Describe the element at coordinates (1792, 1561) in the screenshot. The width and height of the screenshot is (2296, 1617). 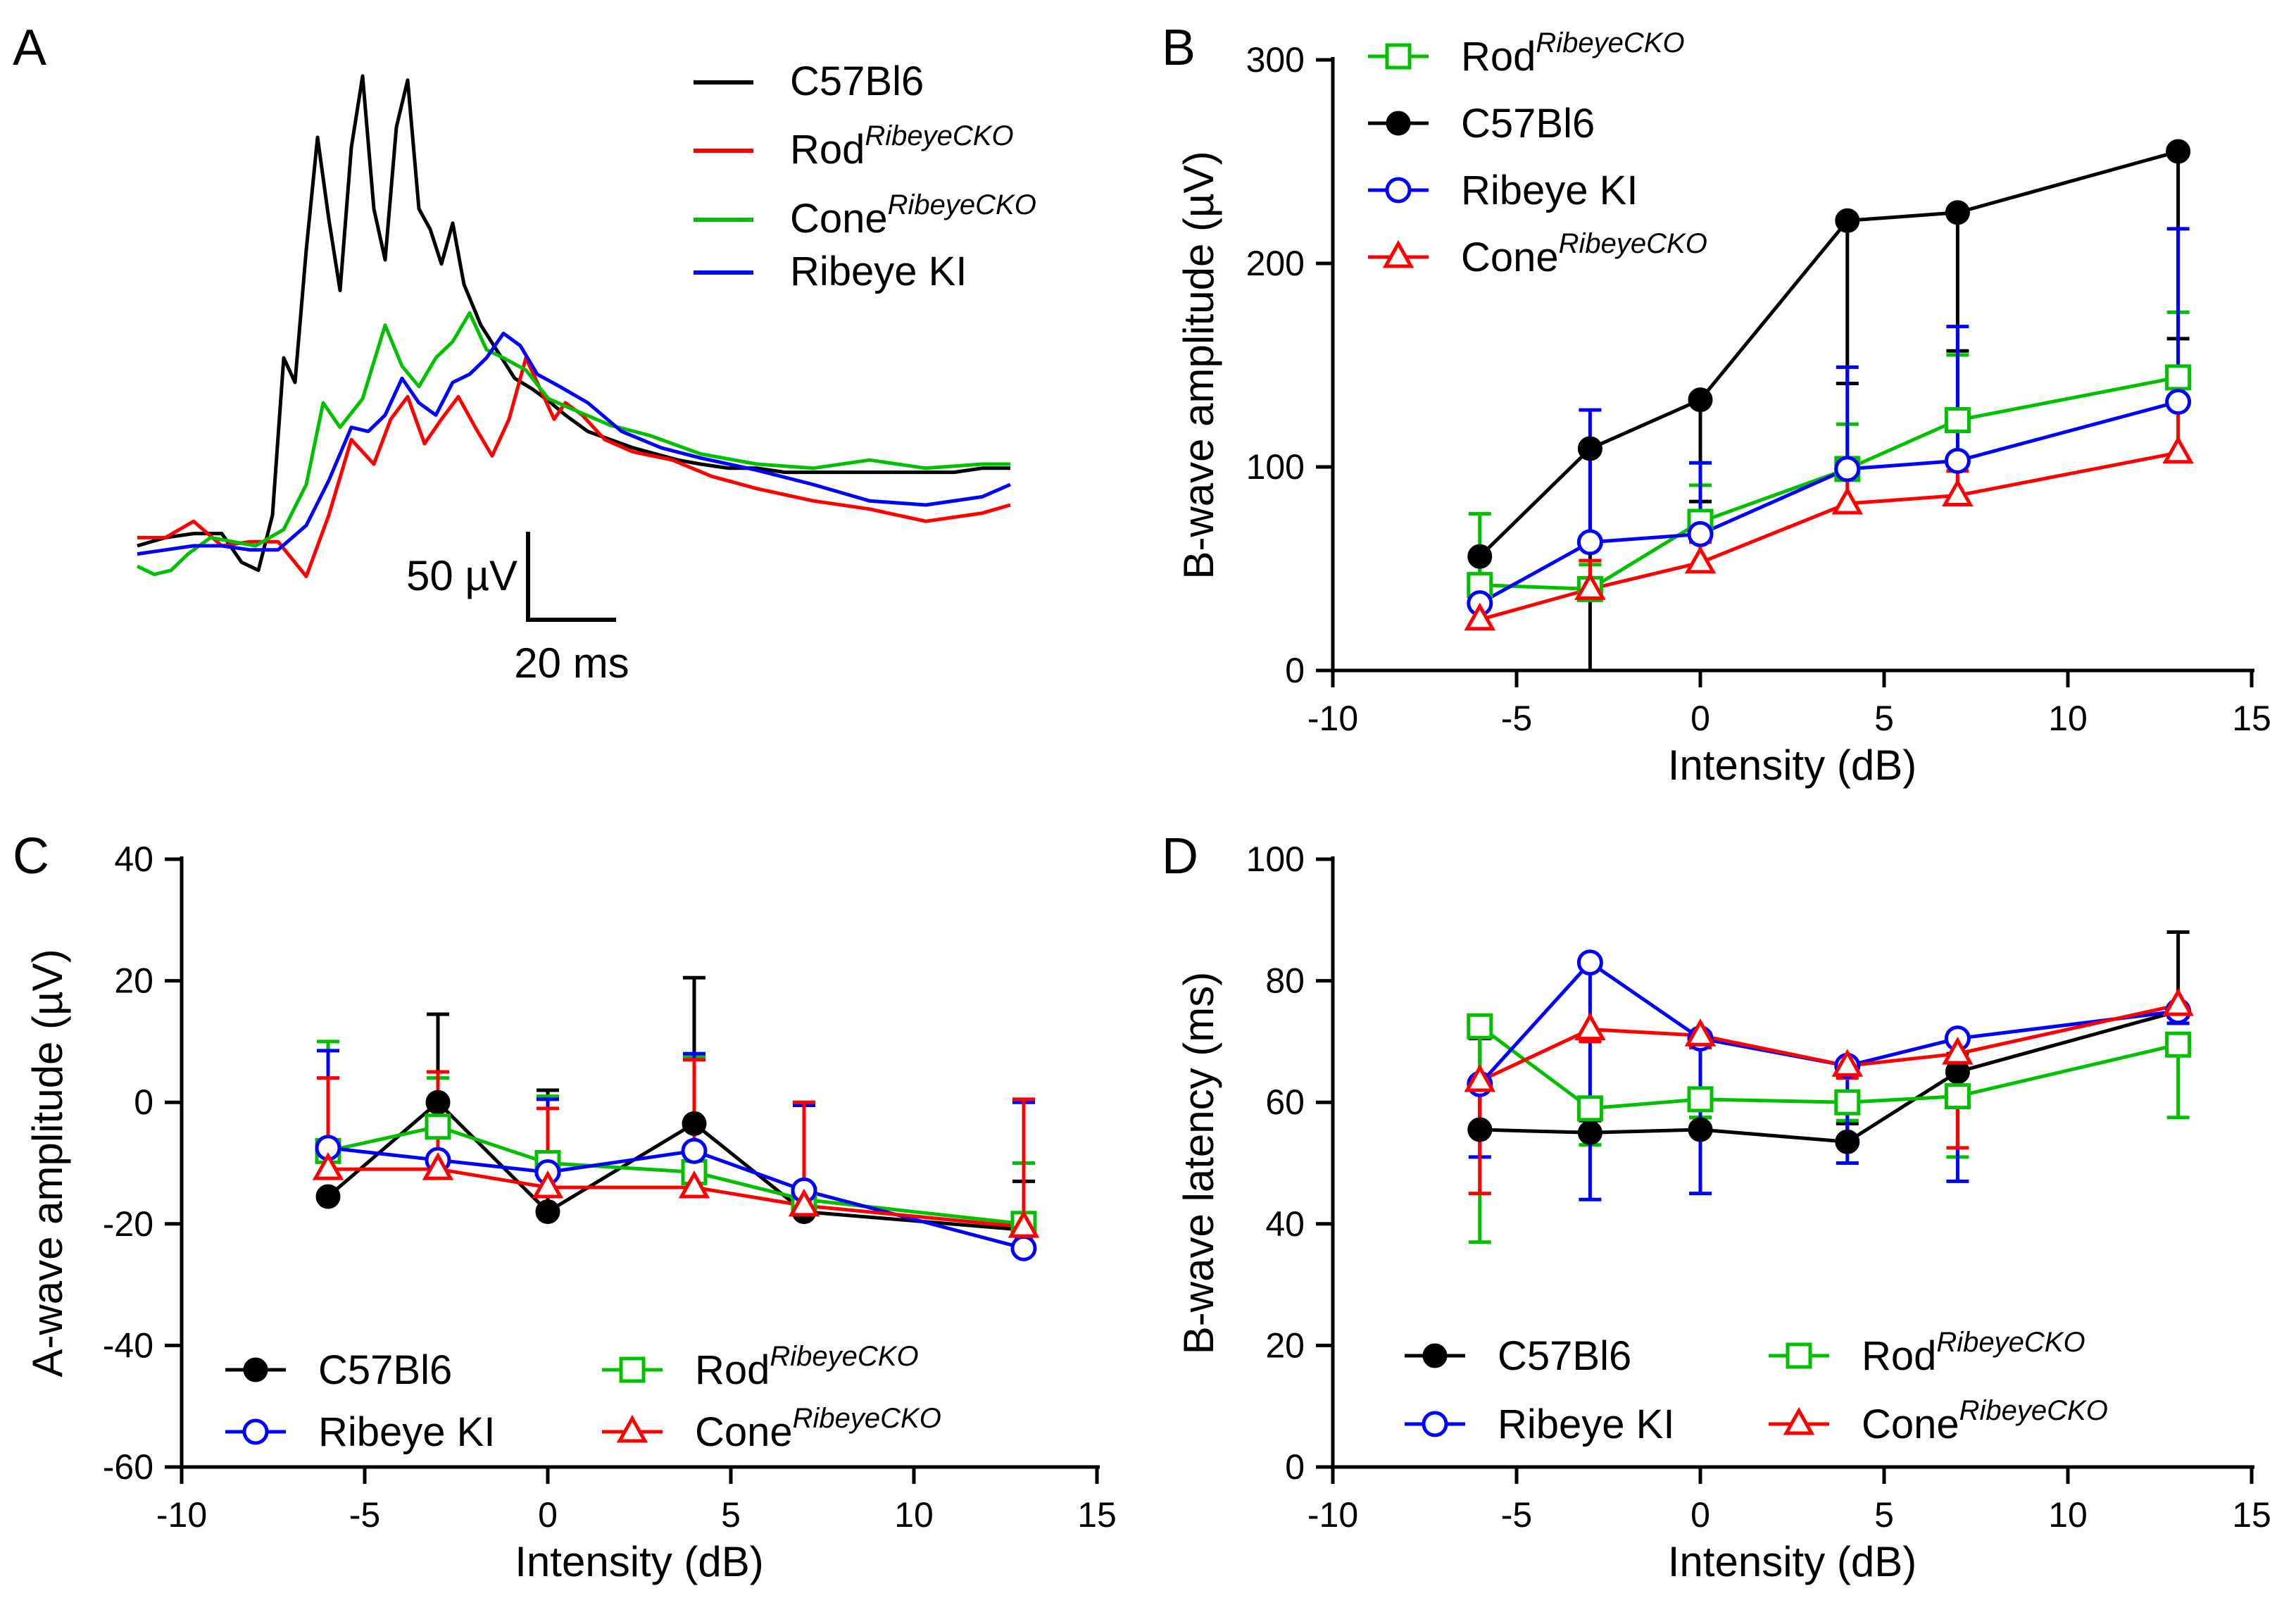
I see `x-axis-title: Intensity (dB)` at that location.